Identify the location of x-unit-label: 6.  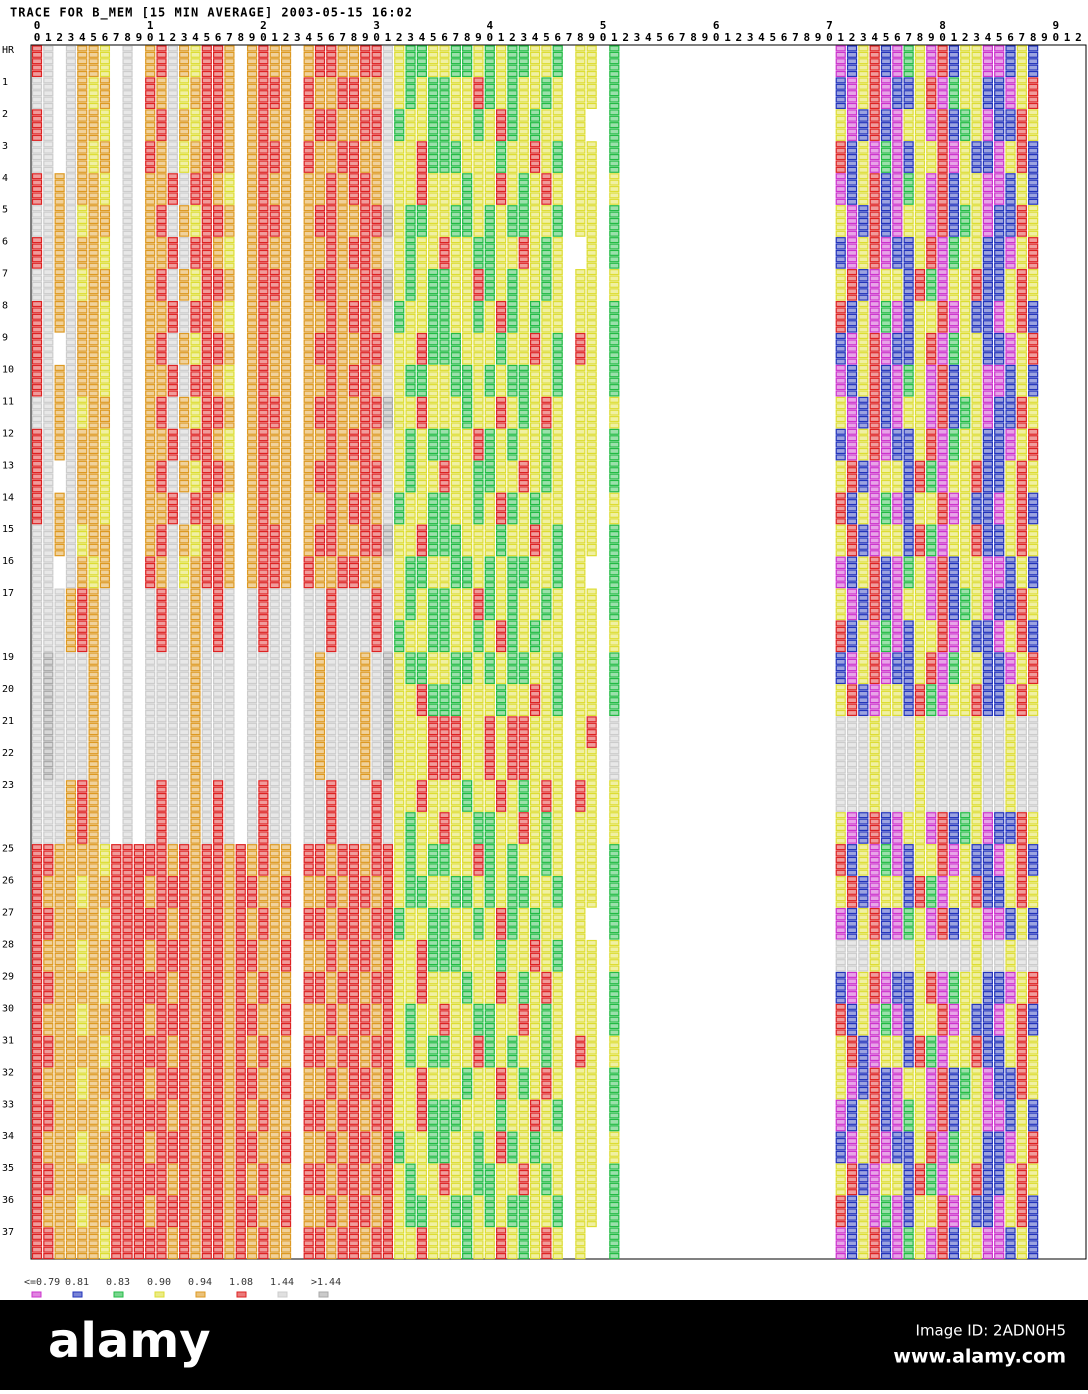
(557, 37).